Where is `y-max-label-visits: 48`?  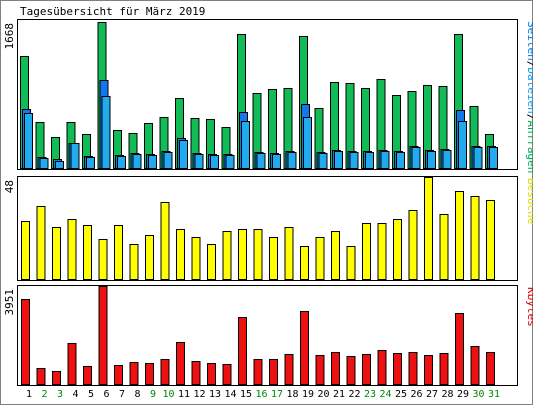
y-max-label-visits: 48 is located at coordinates (9, 186).